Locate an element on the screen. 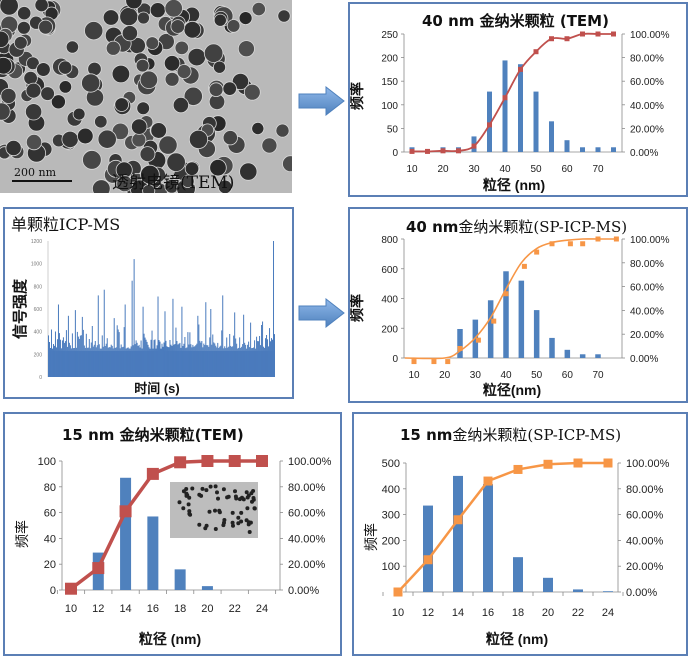  y-tick-label: 20 is located at coordinates (50, 565).